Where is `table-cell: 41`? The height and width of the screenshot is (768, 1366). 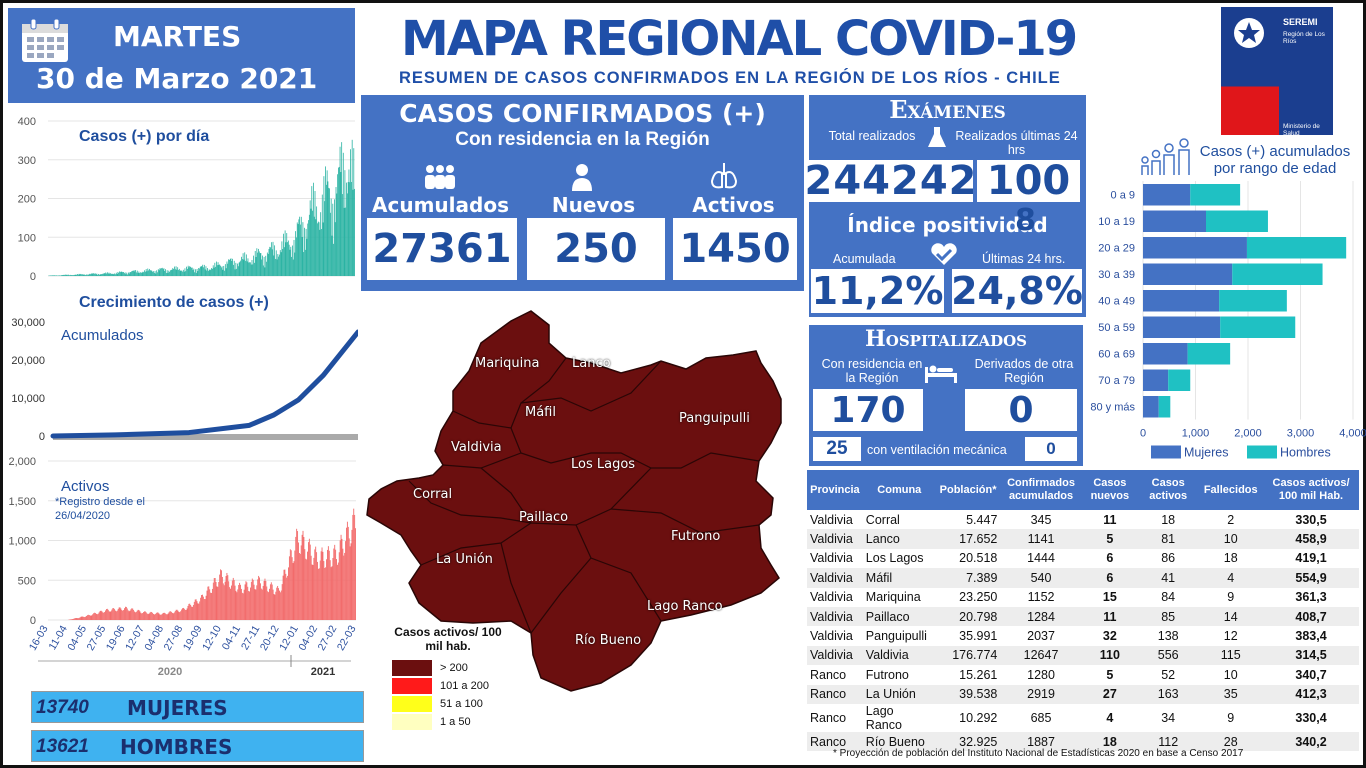
table-cell: 41 is located at coordinates (1168, 578).